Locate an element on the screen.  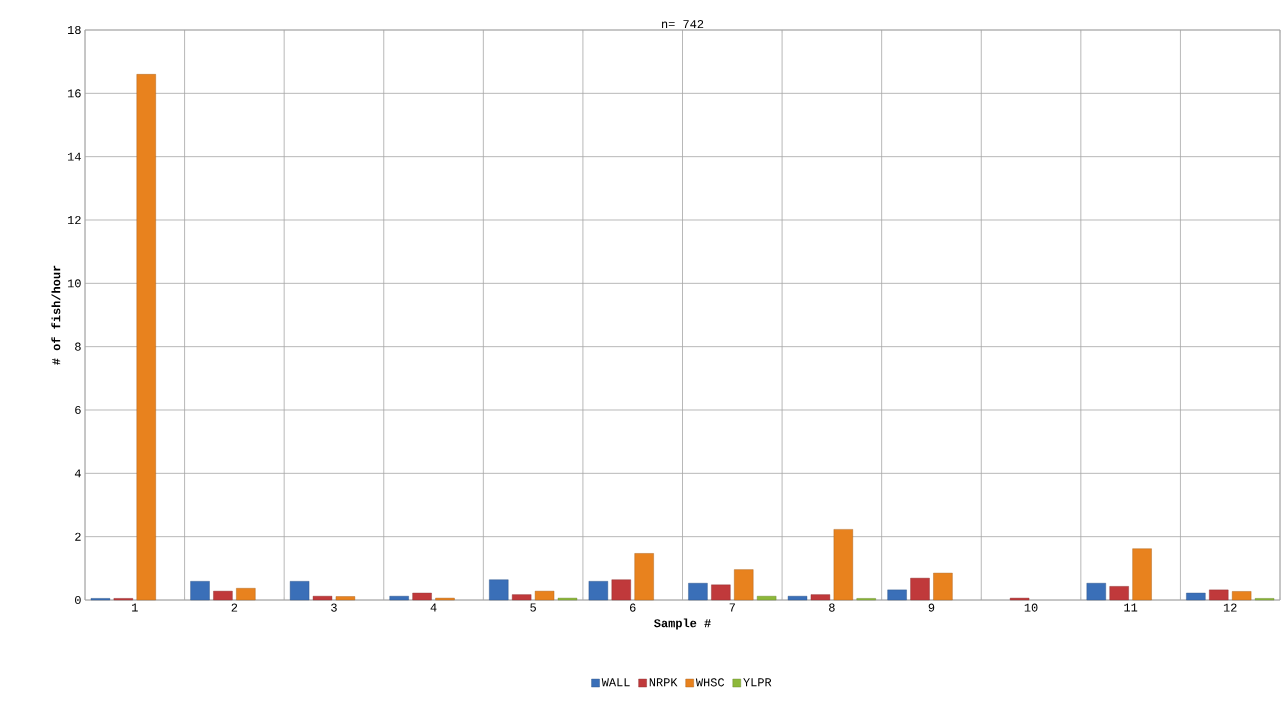
x-tick-label: 9 is located at coordinates (931, 607).